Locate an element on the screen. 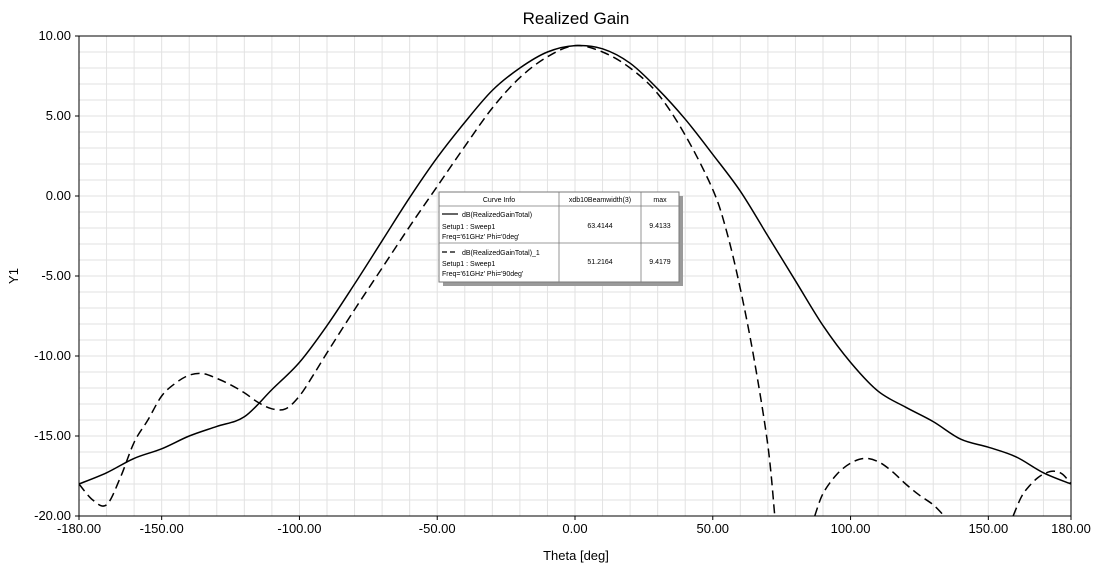 This screenshot has width=1099, height=570. legend-row-1-setup: Setup1 : Sweep1 is located at coordinates (468, 227).